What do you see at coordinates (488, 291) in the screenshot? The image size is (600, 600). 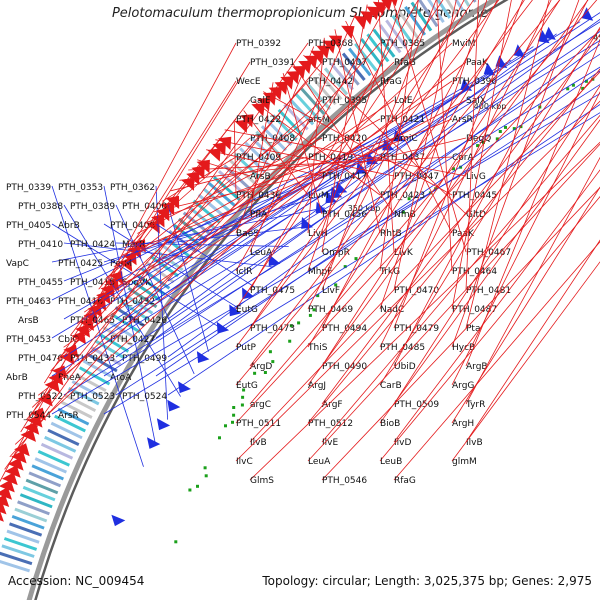 I see `forward-gene-label: PTH_0481` at bounding box center [488, 291].